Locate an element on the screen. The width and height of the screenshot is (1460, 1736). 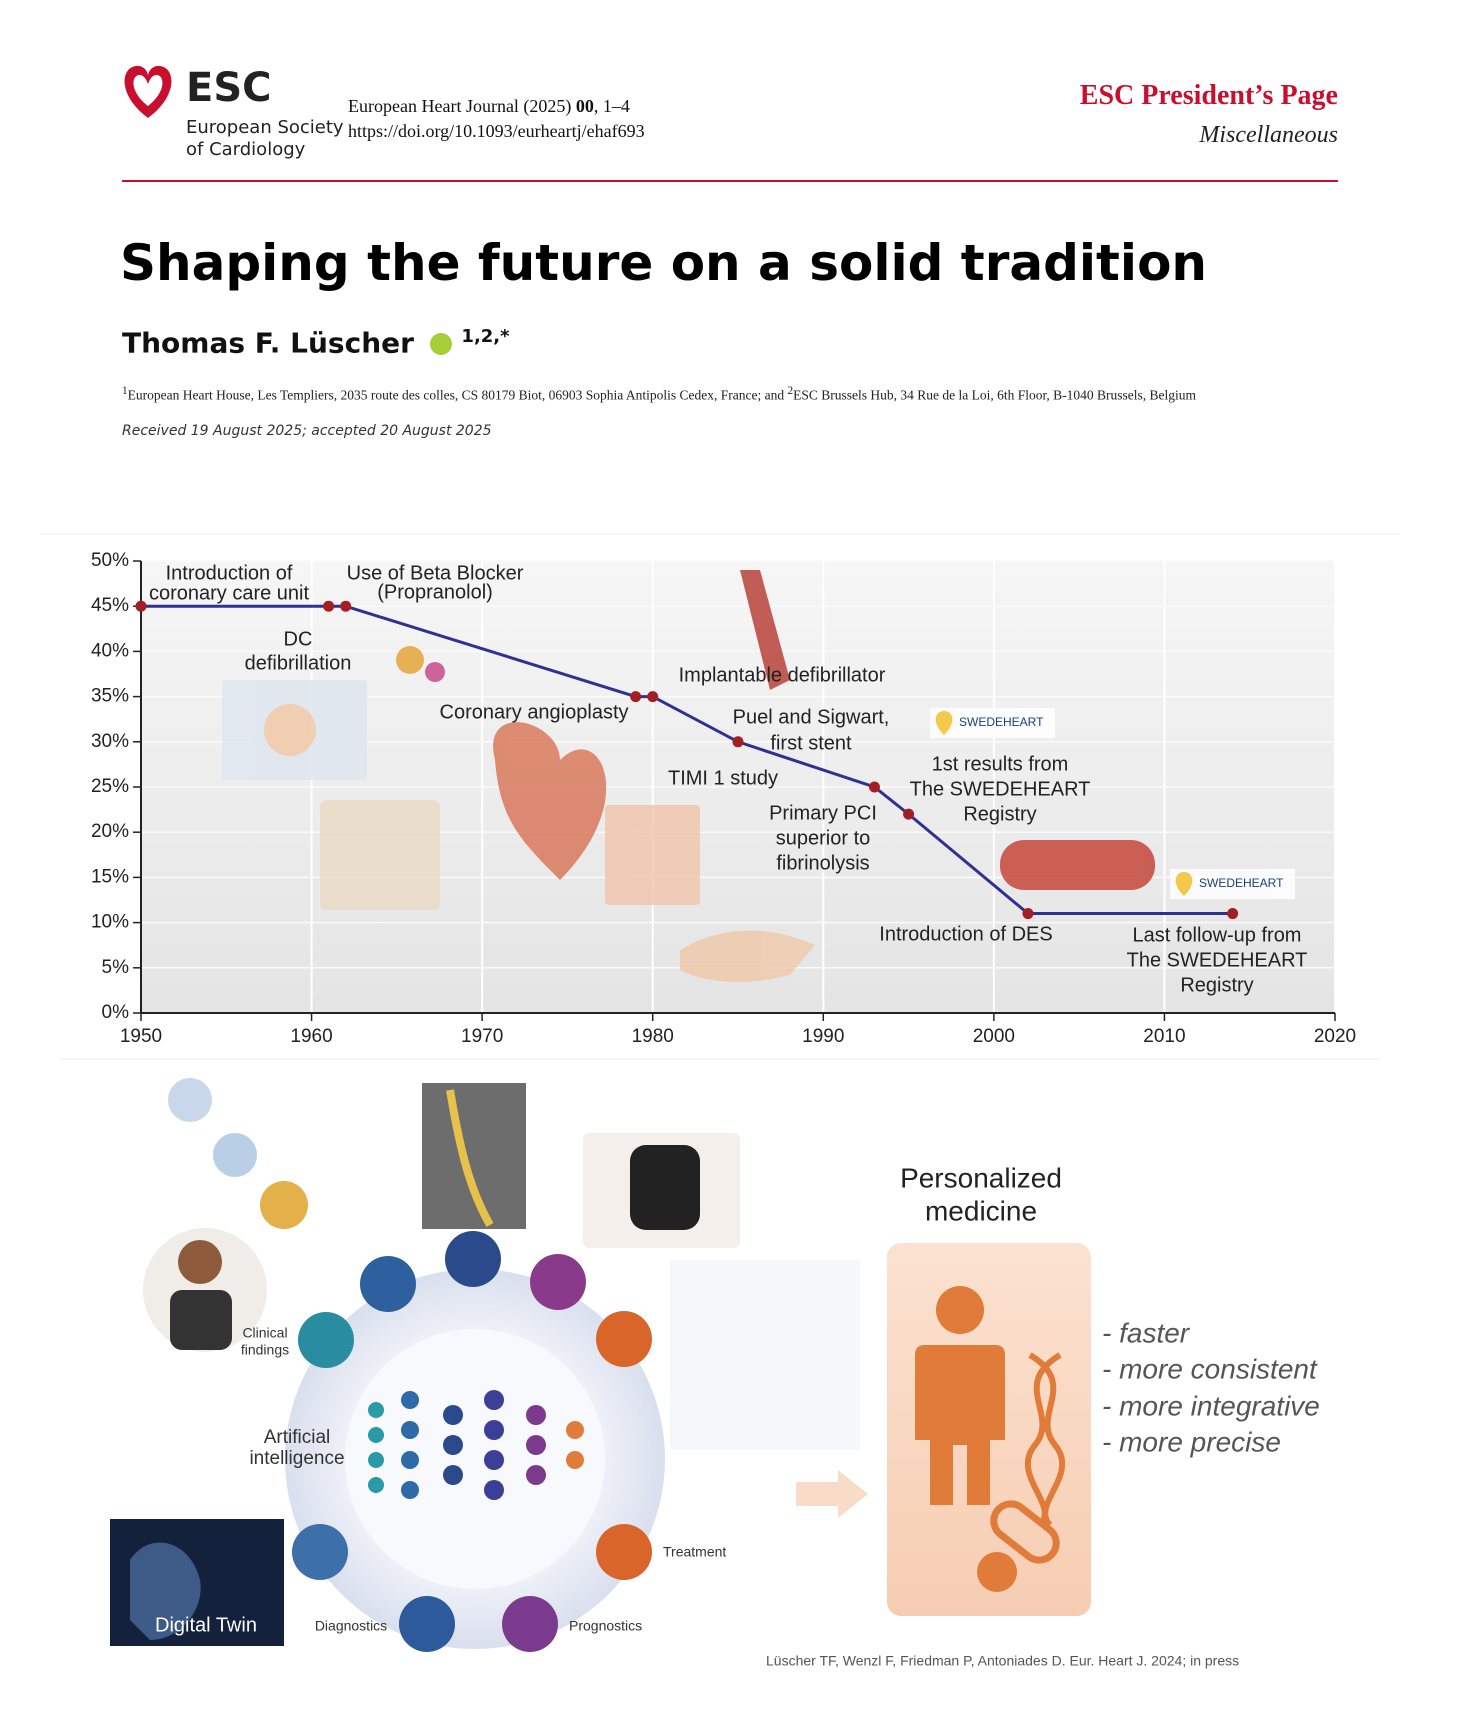
y-tick-label: 45% is located at coordinates (110, 605).